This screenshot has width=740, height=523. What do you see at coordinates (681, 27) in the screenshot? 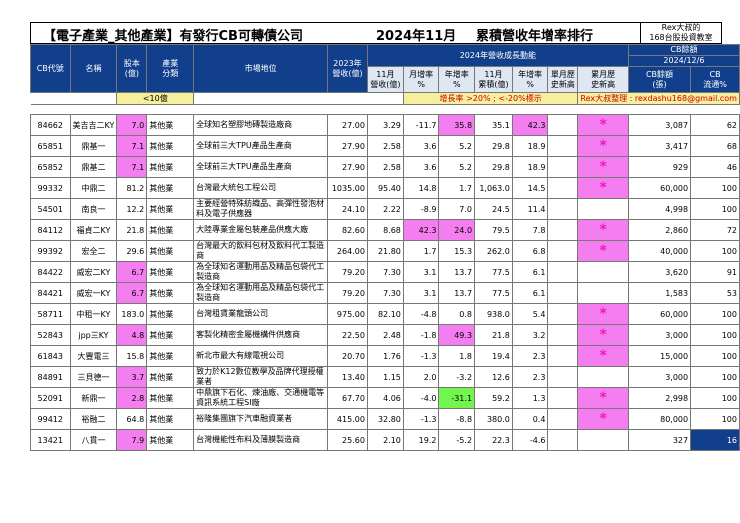
I see `author-line-1: Rex大叔的` at bounding box center [681, 27].